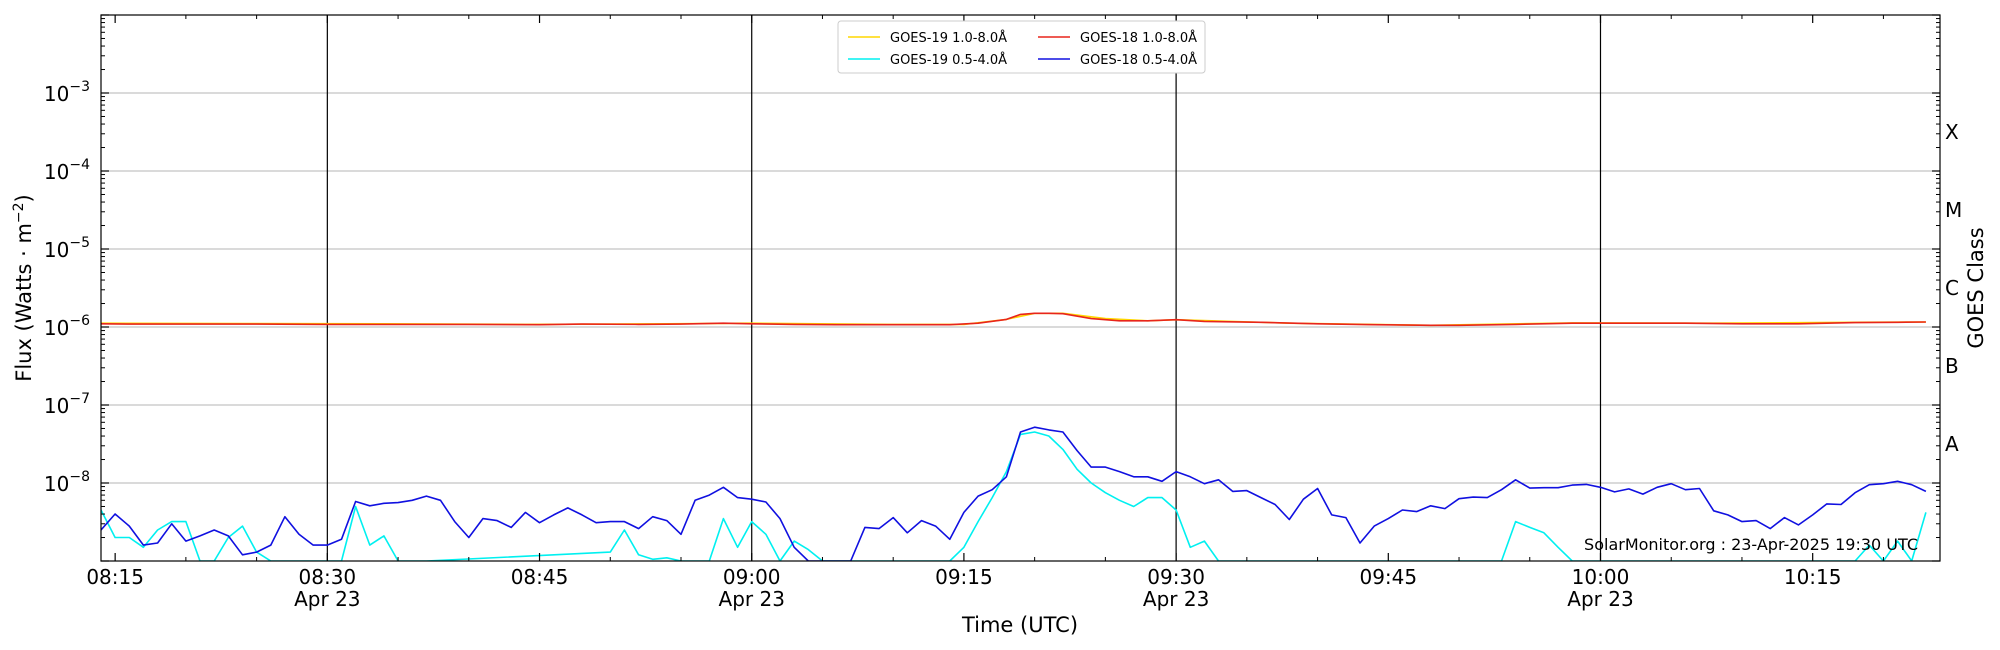 This screenshot has width=2000, height=650. Describe the element at coordinates (1953, 210) in the screenshot. I see `goes-class-m: M` at that location.